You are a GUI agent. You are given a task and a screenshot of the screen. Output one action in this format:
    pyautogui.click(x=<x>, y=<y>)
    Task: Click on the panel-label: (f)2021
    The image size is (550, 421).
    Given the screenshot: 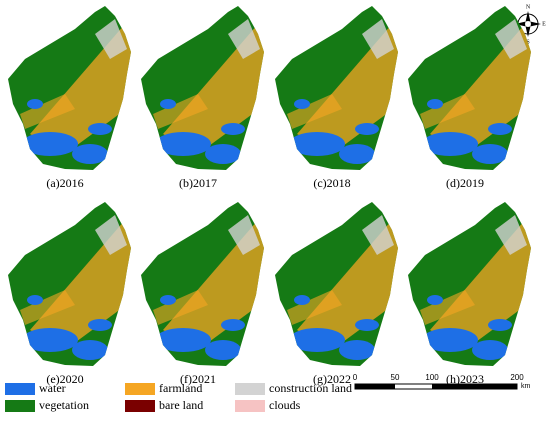 What is the action you would take?
    pyautogui.click(x=198, y=379)
    